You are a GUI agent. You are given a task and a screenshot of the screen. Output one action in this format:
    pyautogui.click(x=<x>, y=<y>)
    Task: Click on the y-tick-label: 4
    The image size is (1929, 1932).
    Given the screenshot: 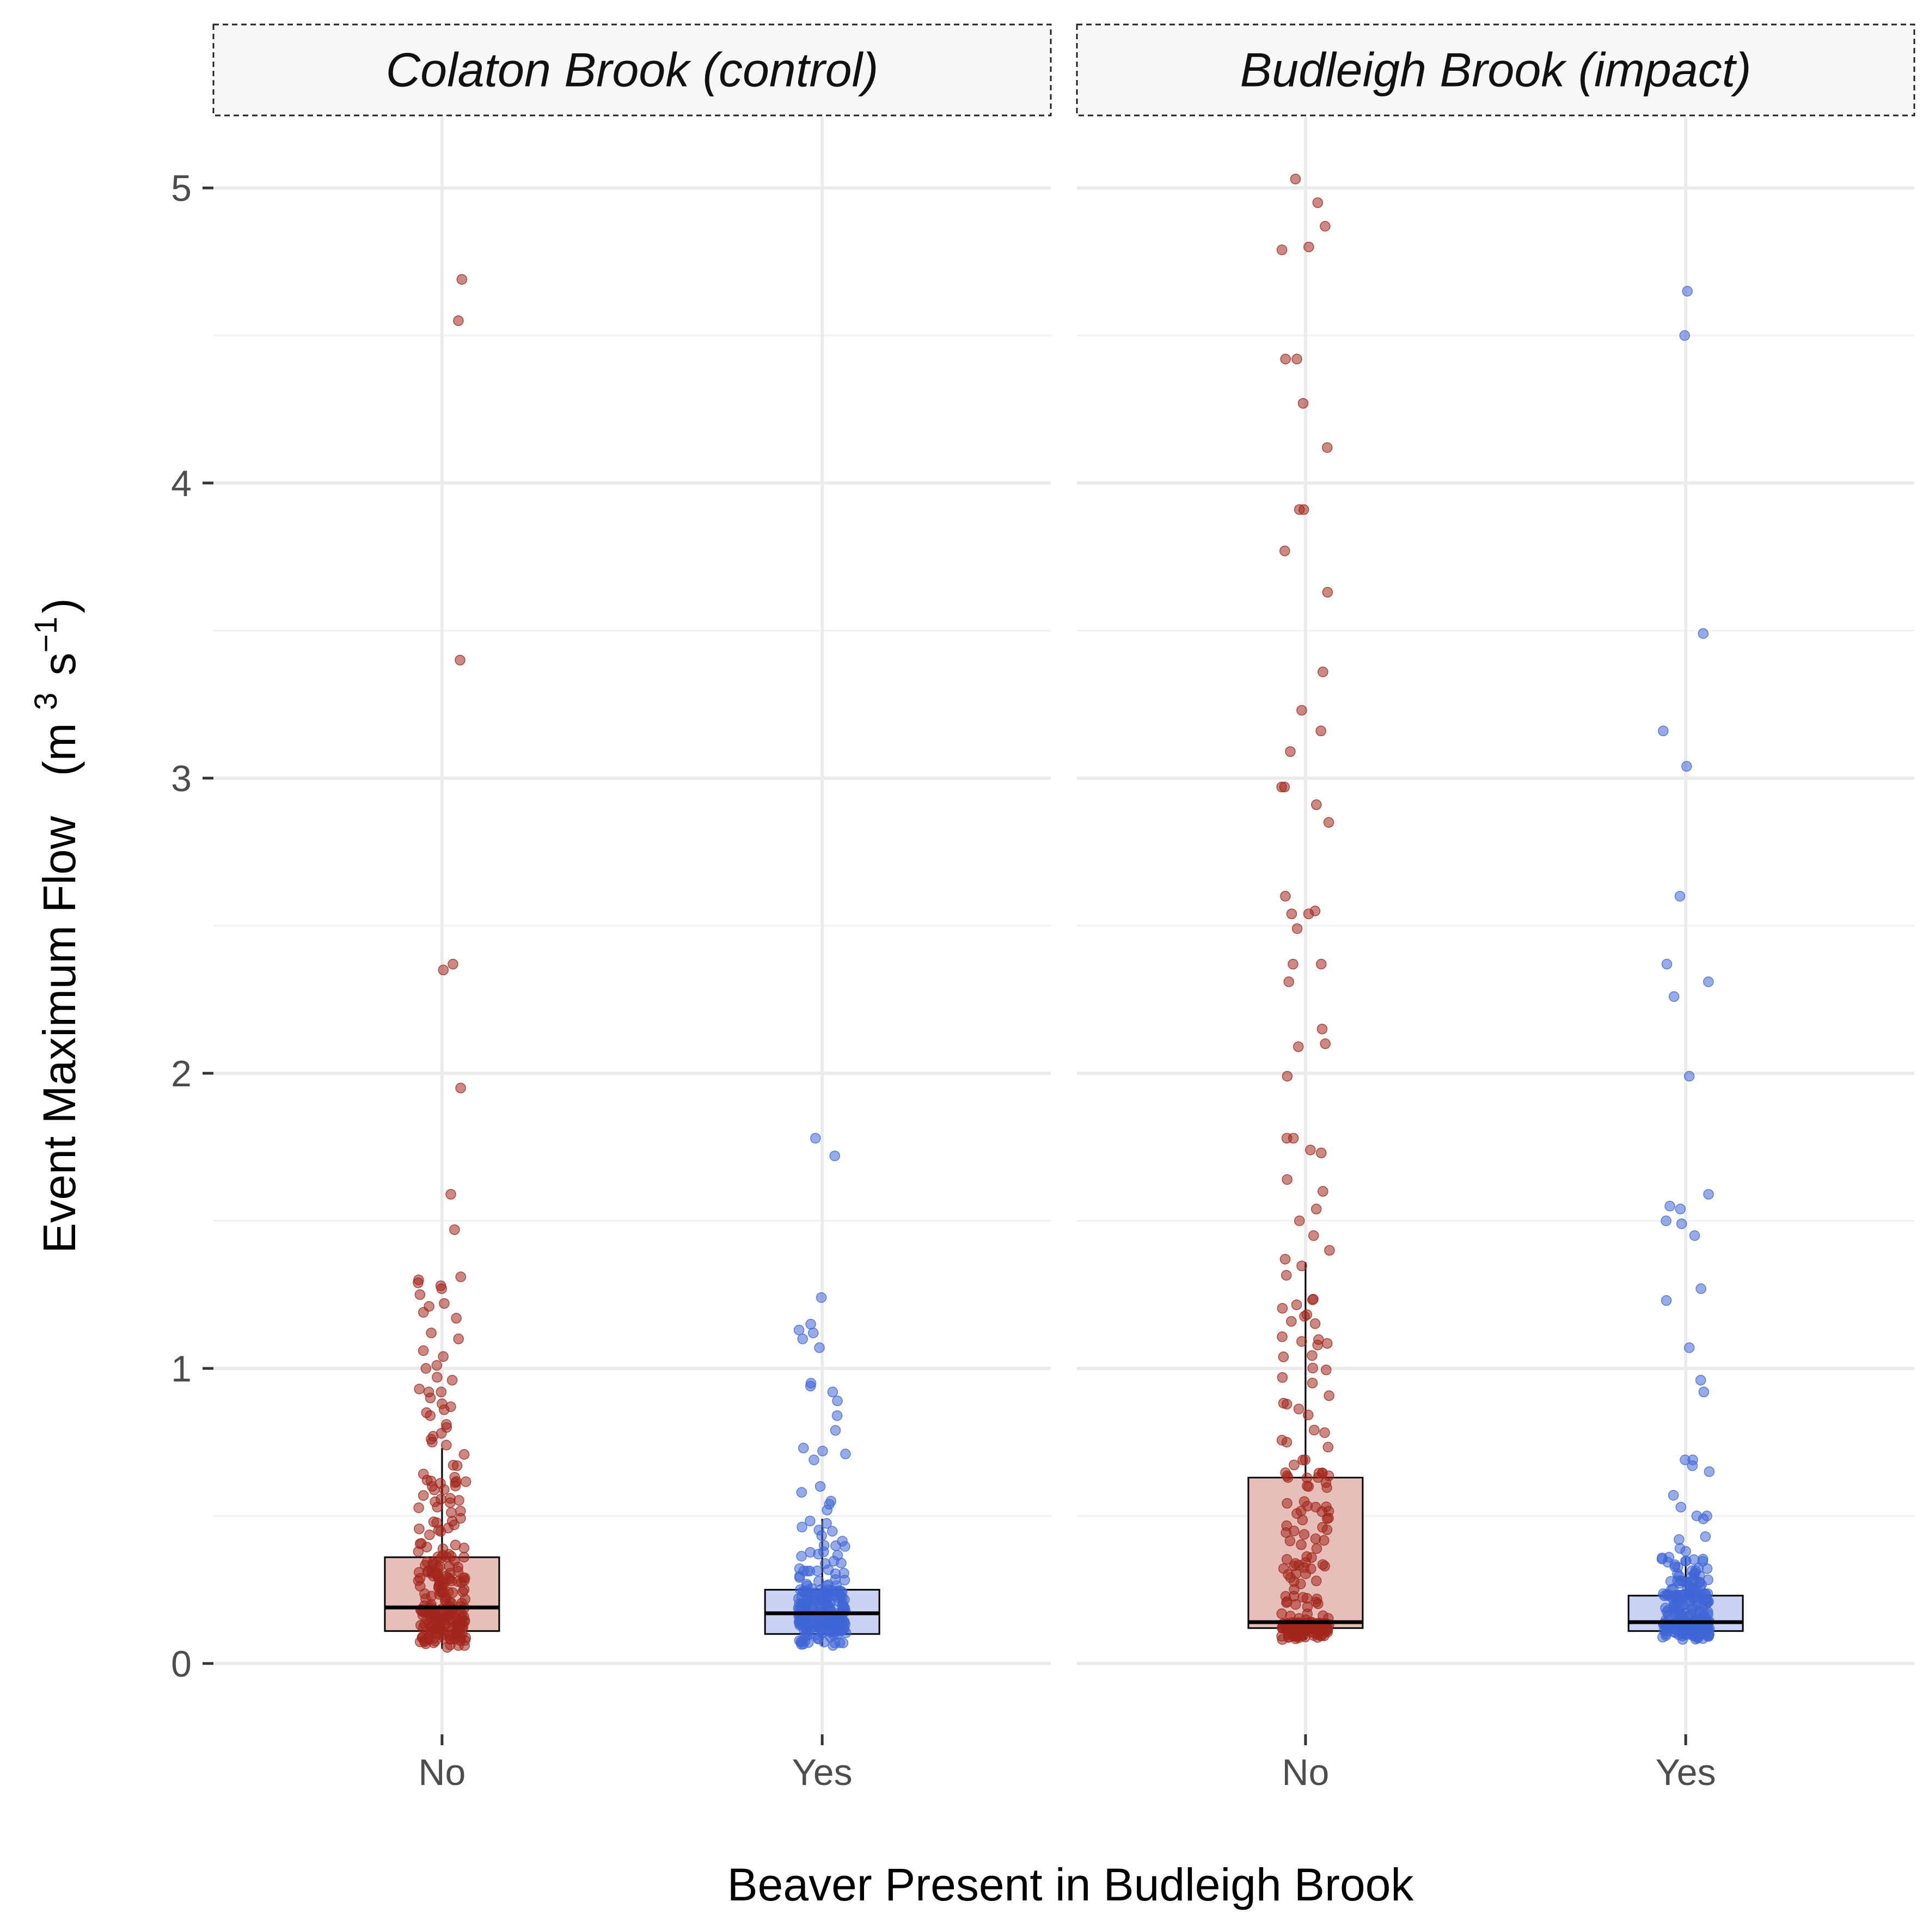 What is the action you would take?
    pyautogui.click(x=181, y=484)
    